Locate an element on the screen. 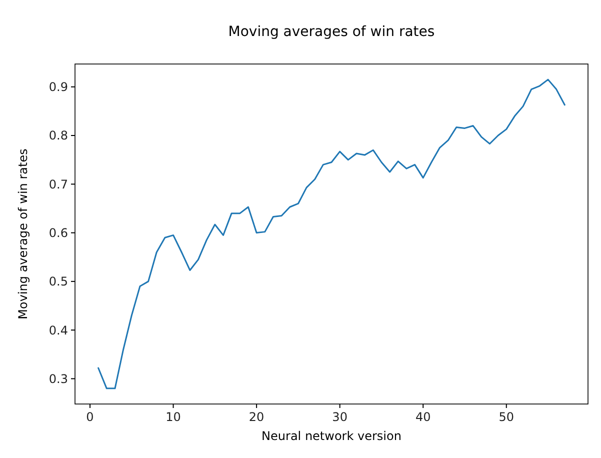 The width and height of the screenshot is (601, 458). y-tick-label: 0.7 is located at coordinates (58, 184).